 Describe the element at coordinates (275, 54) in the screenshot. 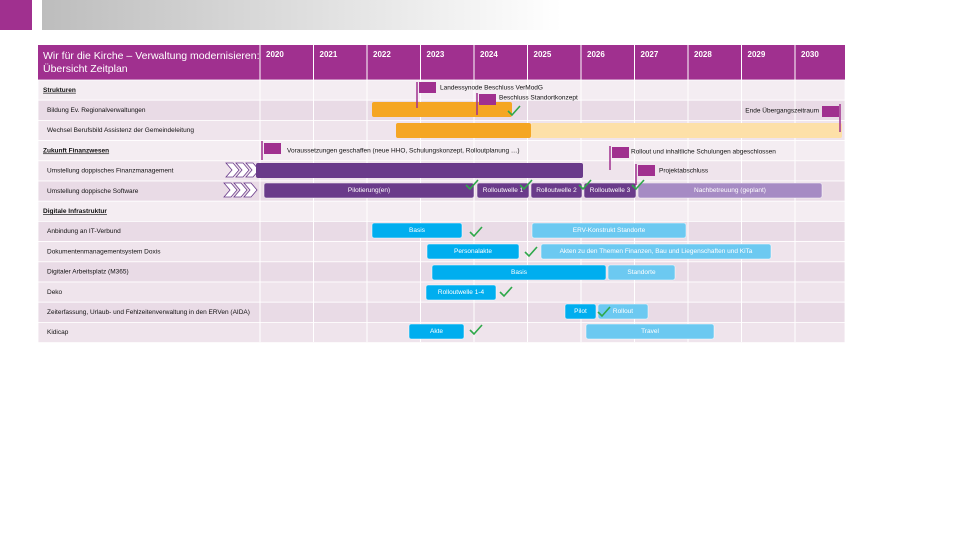

I see `year-label: 2020` at that location.